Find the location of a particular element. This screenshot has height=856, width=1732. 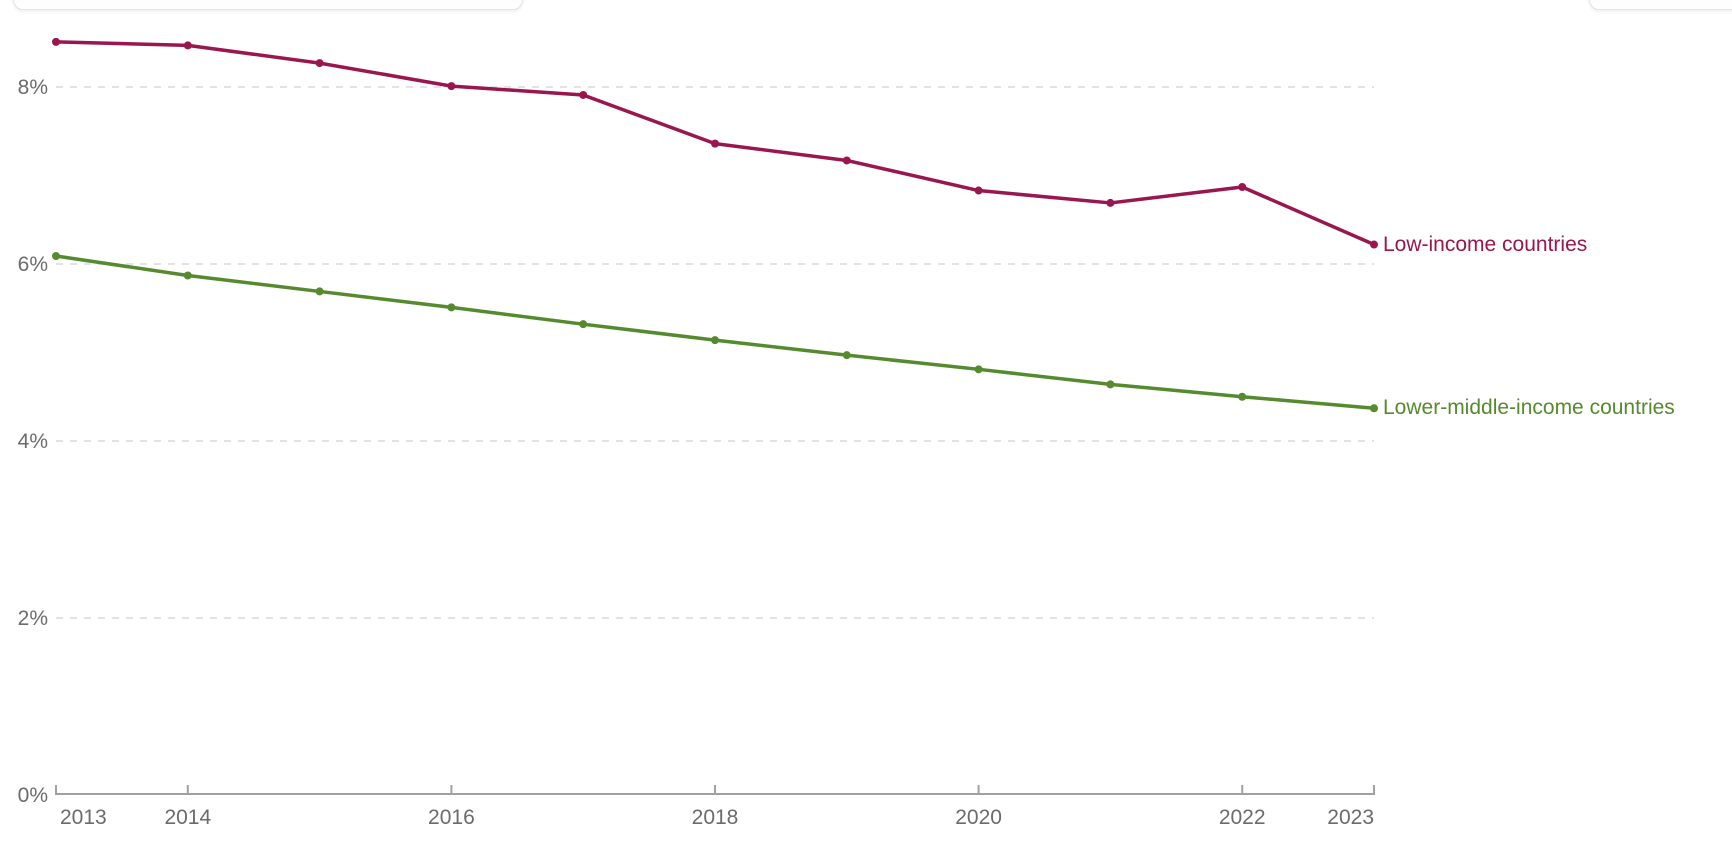

data-point-lower-middle-income-countries-2017 is located at coordinates (583, 324).